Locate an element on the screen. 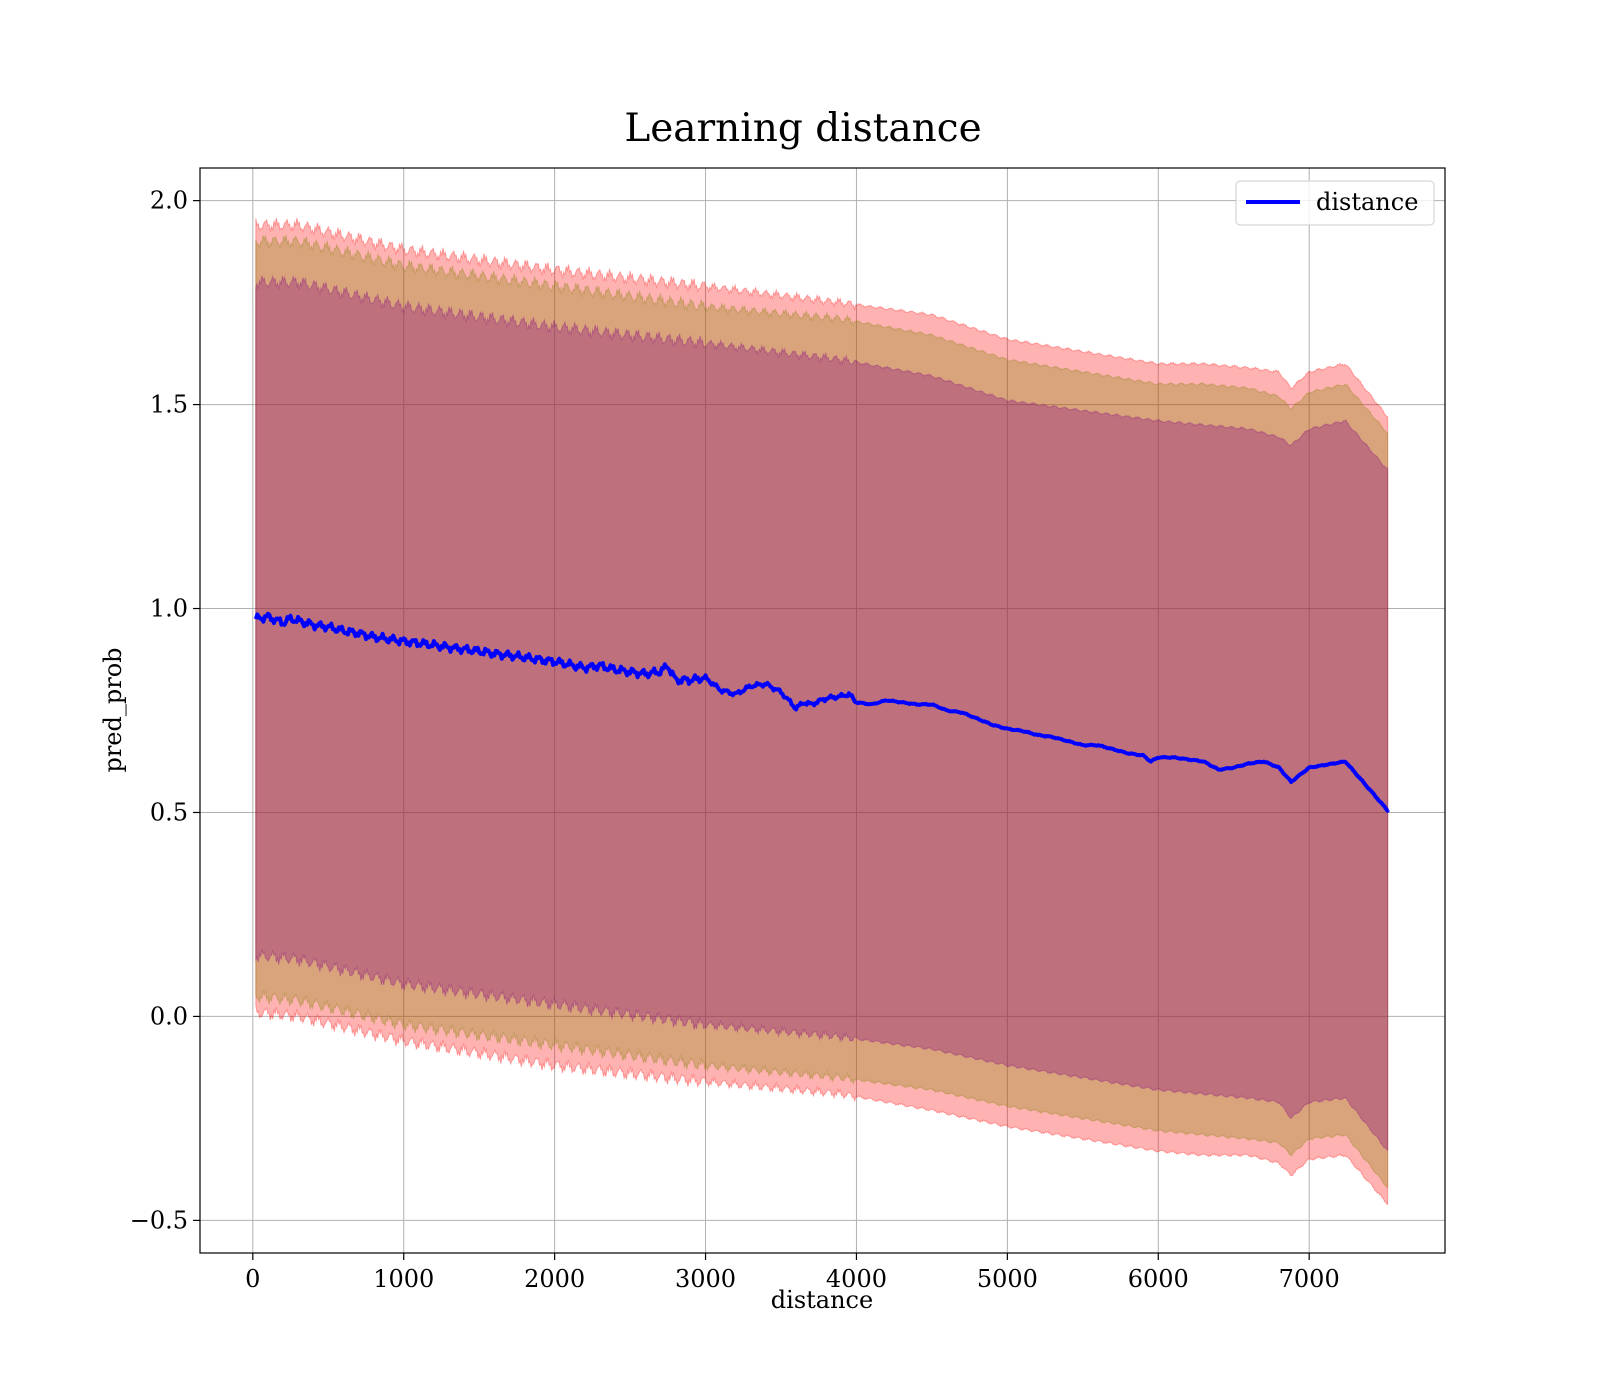 The image size is (1600, 1400). x-tick-label: 5000 is located at coordinates (1007, 1279).